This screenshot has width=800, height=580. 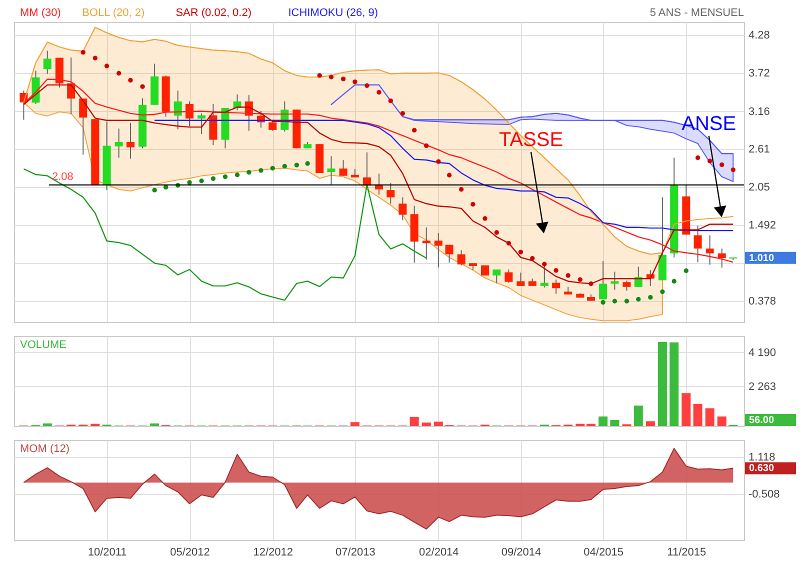 What do you see at coordinates (604, 552) in the screenshot?
I see `x-tick-label: 04/2015` at bounding box center [604, 552].